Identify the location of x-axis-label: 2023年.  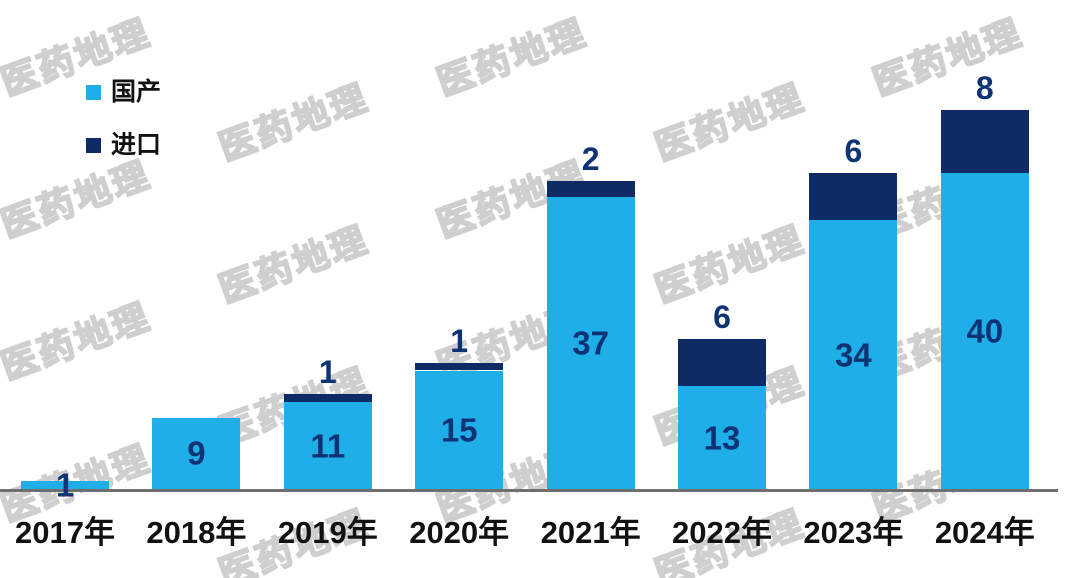
(853, 532).